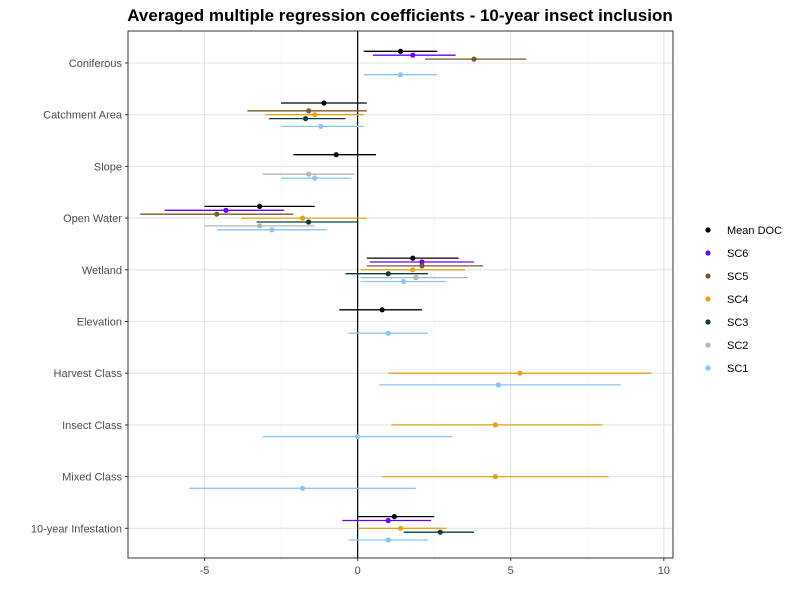  I want to click on y-tick-label: Catchment Area, so click(83, 116).